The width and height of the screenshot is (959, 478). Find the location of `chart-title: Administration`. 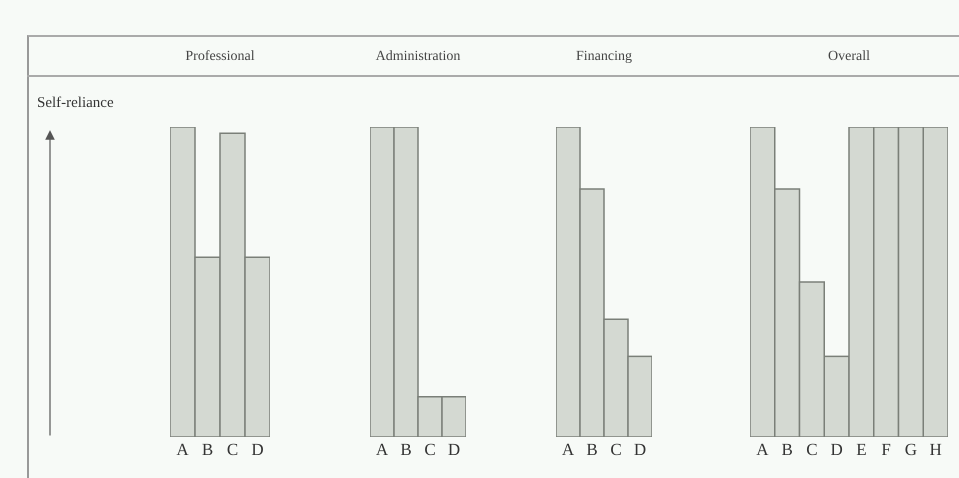

chart-title: Administration is located at coordinates (418, 56).